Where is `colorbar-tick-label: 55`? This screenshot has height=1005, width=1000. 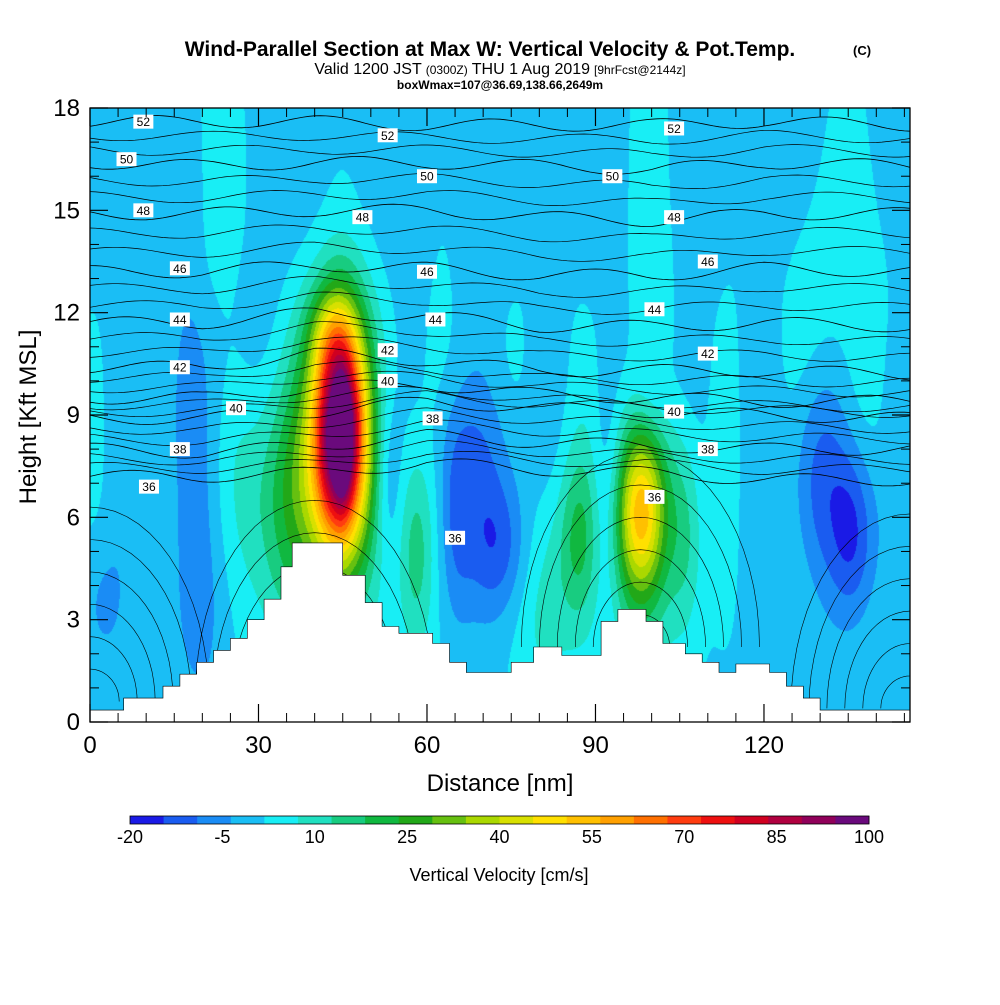
colorbar-tick-label: 55 is located at coordinates (592, 837).